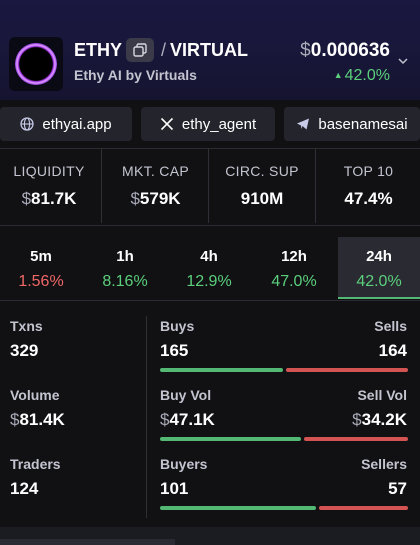  I want to click on twitter-link: ethy_agent, so click(208, 124).